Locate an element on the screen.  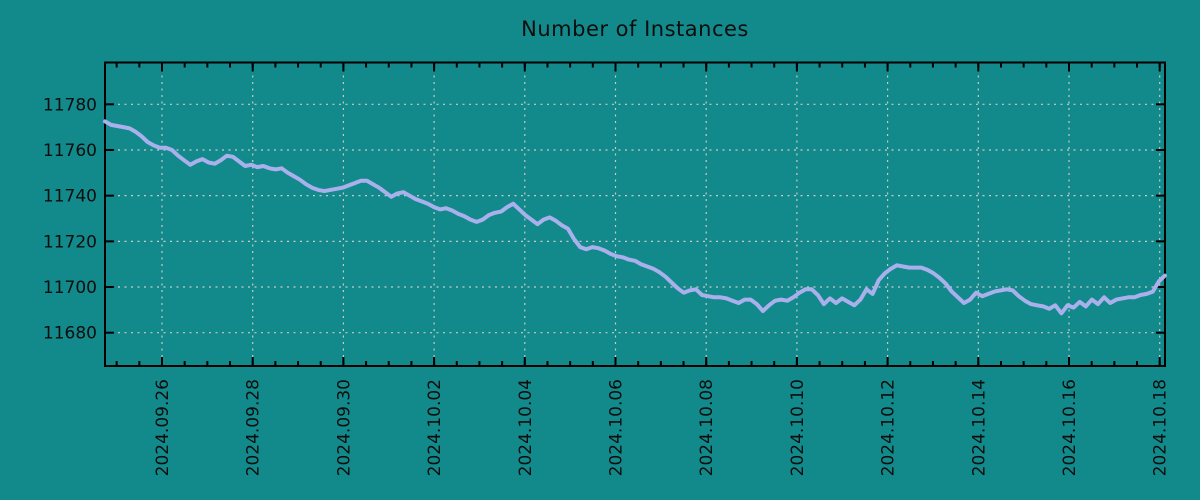
x-tick-label: 2024.09.26 is located at coordinates (163, 427).